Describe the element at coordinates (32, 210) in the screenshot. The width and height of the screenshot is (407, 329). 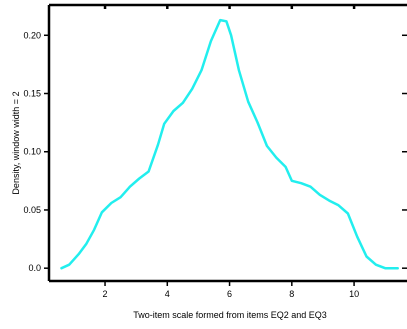
I see `y-tick-label: 0.05` at that location.